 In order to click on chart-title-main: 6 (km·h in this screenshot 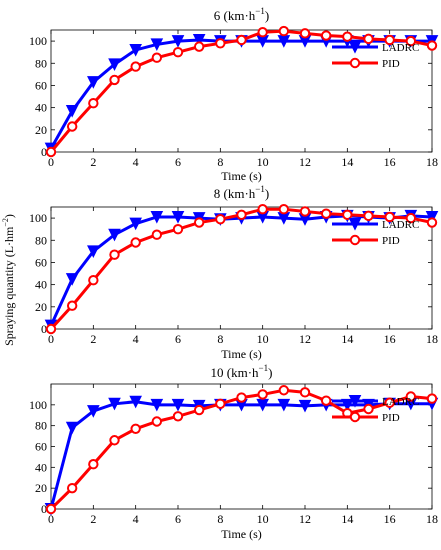, I will do `click(235, 15)`.